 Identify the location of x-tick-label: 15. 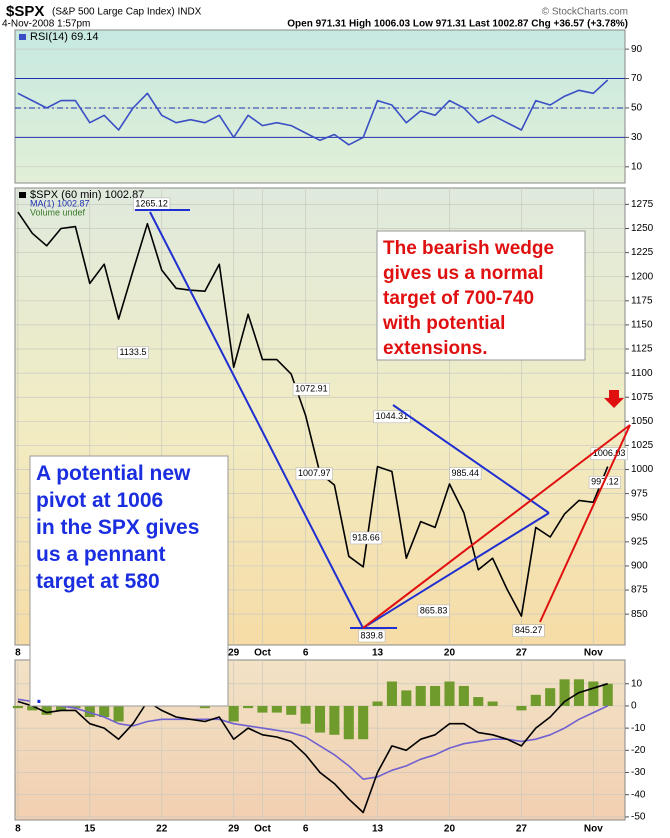
(90, 829).